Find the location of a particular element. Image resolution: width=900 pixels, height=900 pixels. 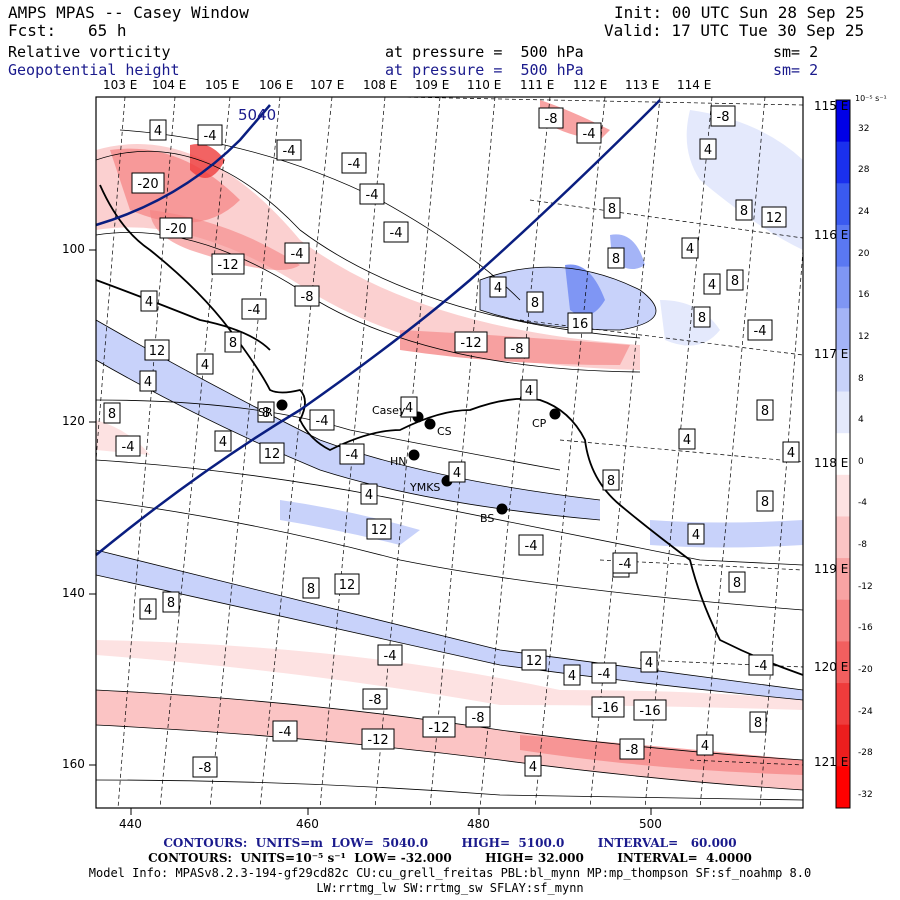

svg-text: 16 is located at coordinates (580, 324).